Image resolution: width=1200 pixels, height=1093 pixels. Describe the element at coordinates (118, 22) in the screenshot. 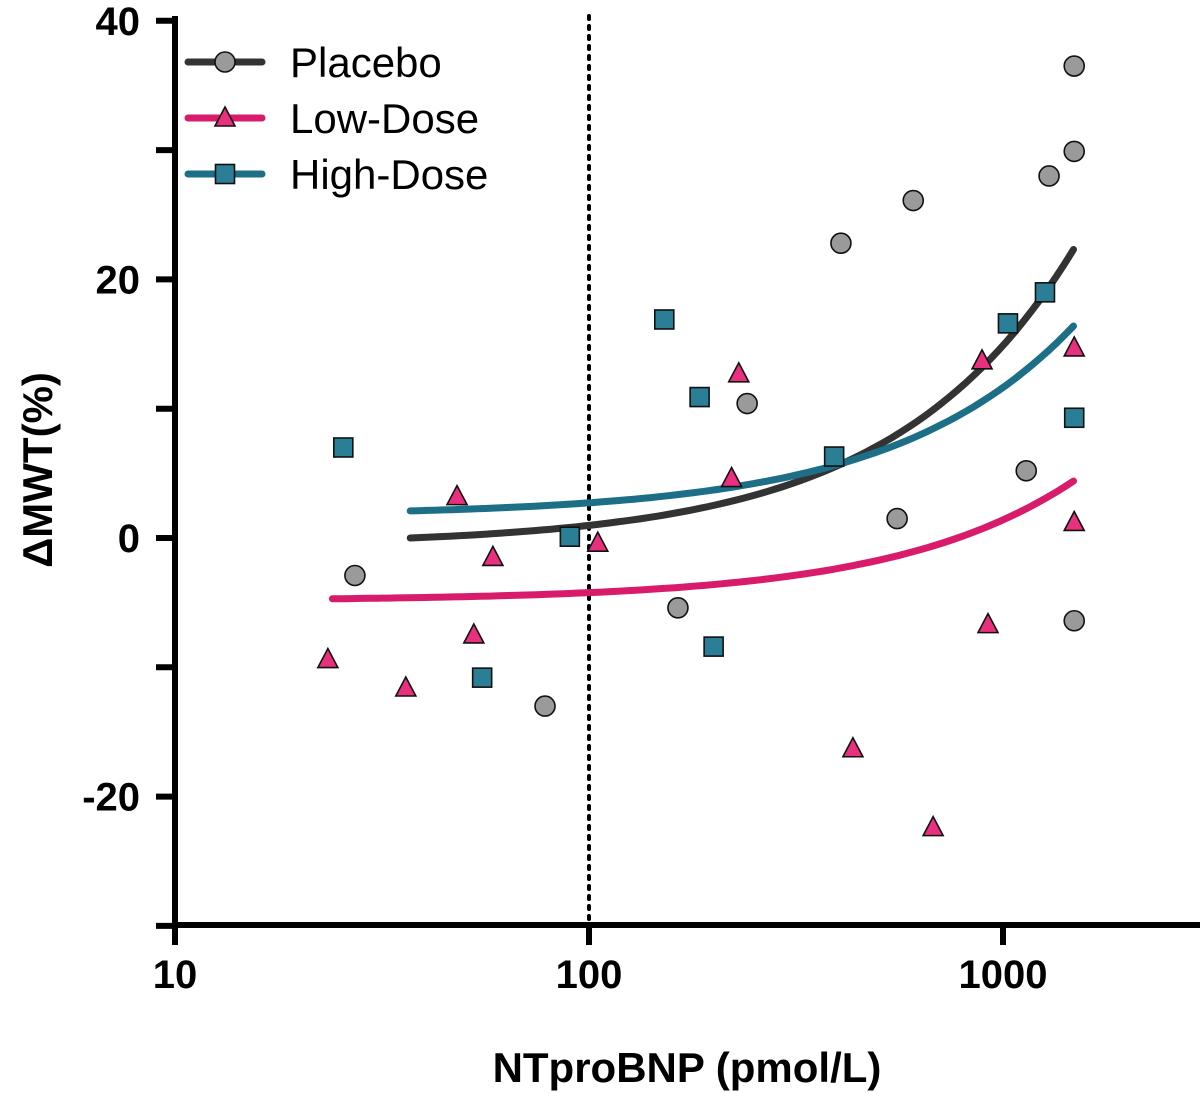

I see `y-tick-label: 40` at that location.